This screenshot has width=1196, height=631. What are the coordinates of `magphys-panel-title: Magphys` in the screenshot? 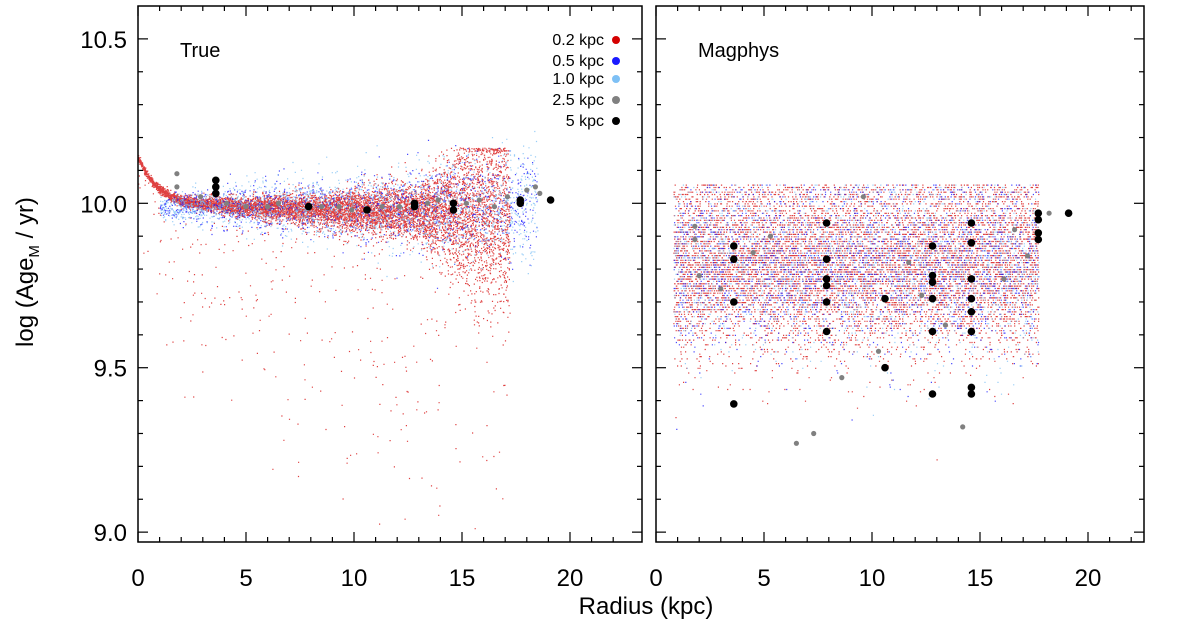 It's located at (738, 51).